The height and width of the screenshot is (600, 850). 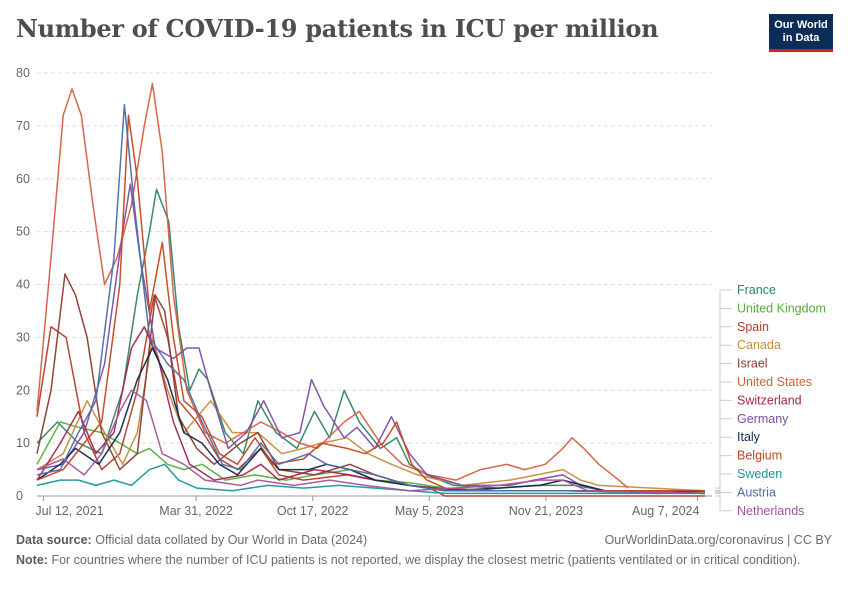 What do you see at coordinates (759, 474) in the screenshot?
I see `legend-label-sweden: Sweden` at bounding box center [759, 474].